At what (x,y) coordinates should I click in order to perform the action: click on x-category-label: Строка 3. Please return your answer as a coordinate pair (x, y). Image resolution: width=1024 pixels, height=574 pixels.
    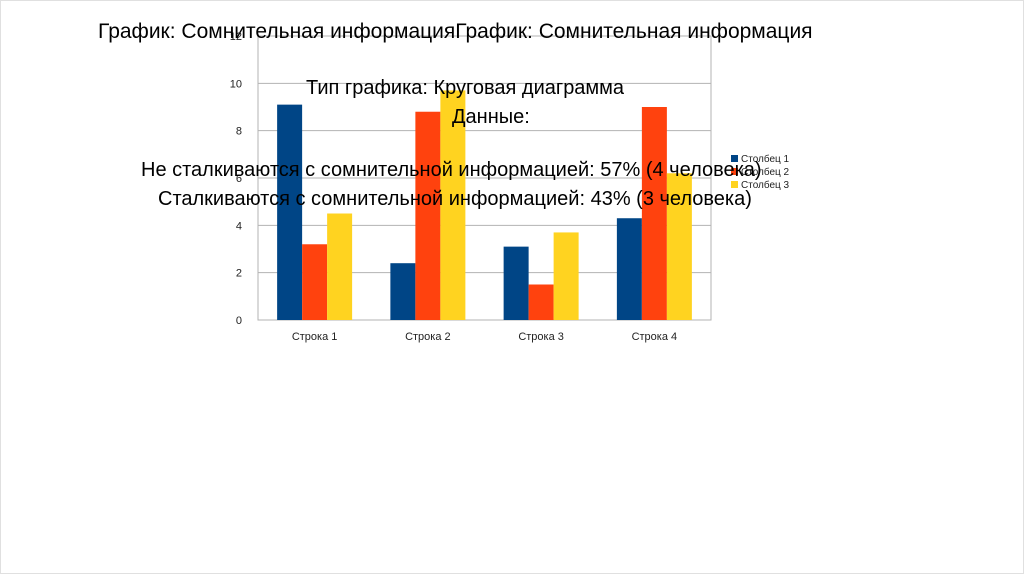
    Looking at the image, I should click on (541, 337).